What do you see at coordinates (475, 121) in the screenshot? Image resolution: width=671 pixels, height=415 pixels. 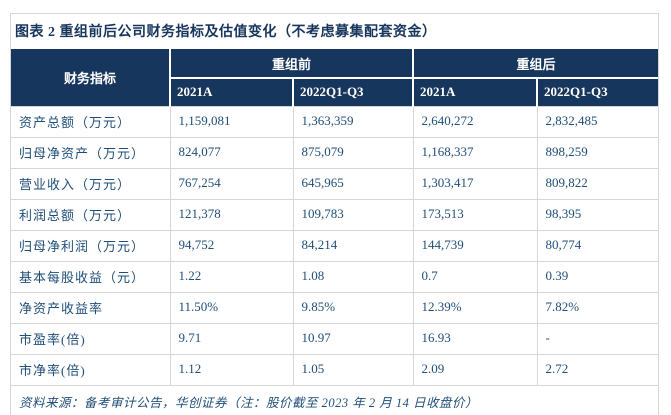 I see `cell-value: 2,640,272` at bounding box center [475, 121].